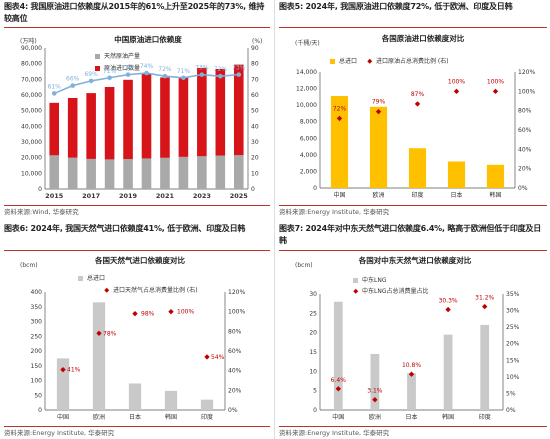 The image size is (550, 439). What do you see at coordinates (96, 278) in the screenshot?
I see `legend-label: 总进口` at bounding box center [96, 278].